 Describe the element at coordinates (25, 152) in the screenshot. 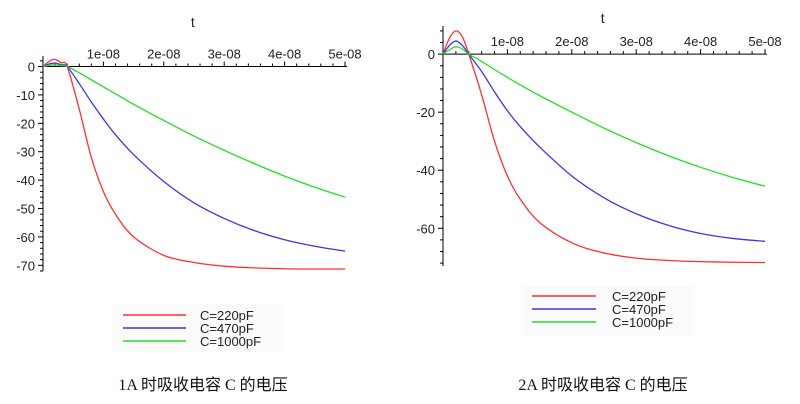

I see `y-tick-label: -30` at that location.